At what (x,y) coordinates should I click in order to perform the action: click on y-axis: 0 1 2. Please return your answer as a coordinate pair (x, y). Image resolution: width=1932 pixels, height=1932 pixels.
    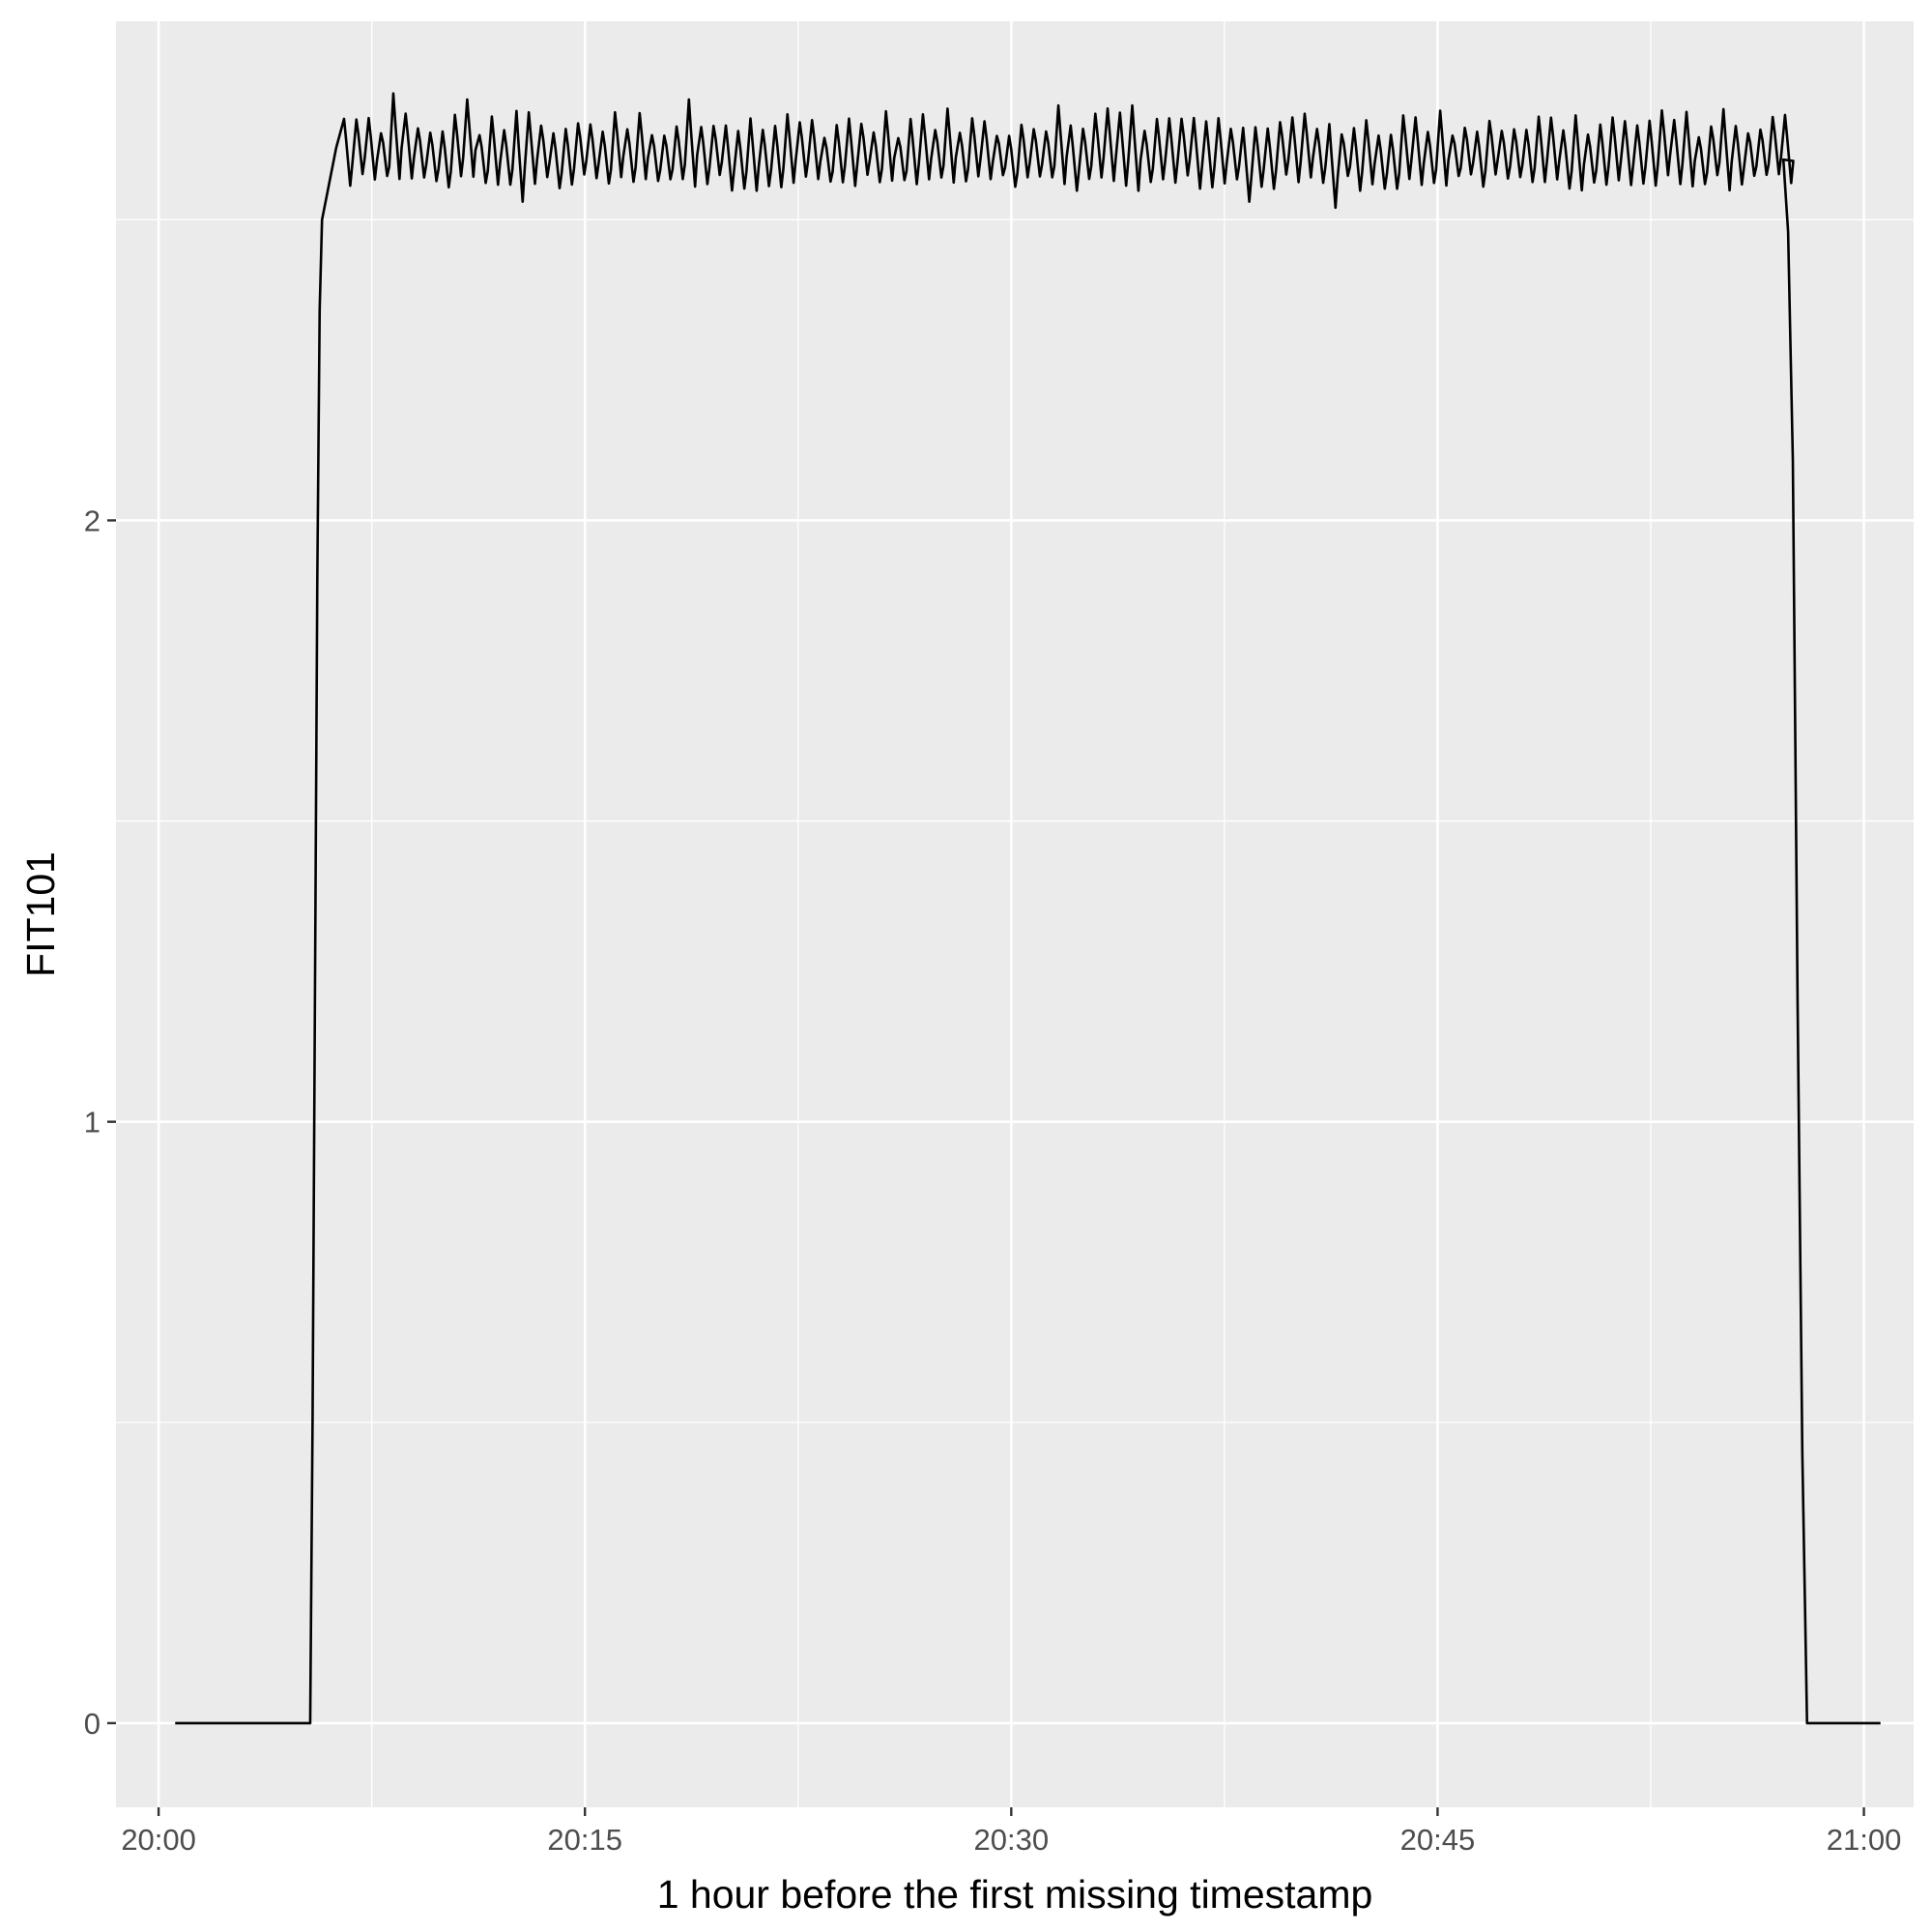
    Looking at the image, I should click on (100, 1122).